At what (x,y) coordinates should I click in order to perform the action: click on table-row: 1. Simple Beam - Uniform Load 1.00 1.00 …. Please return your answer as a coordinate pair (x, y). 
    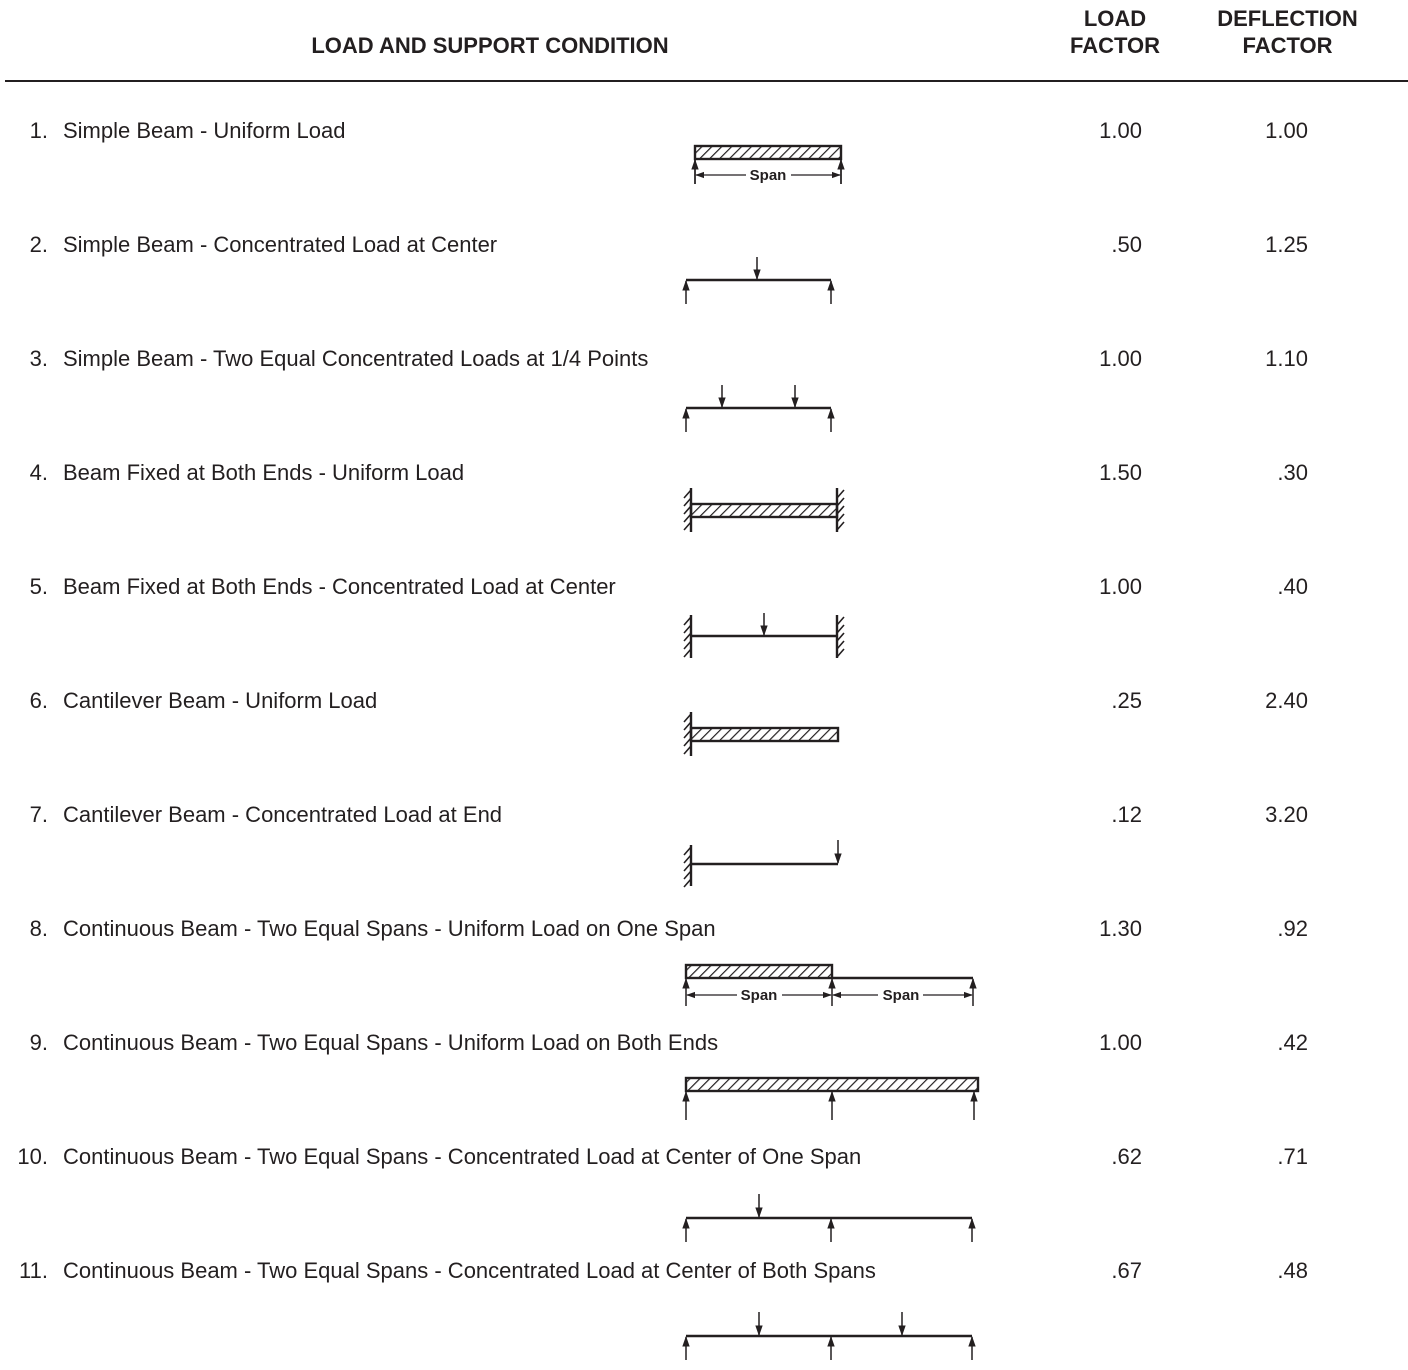
    Looking at the image, I should click on (704, 173).